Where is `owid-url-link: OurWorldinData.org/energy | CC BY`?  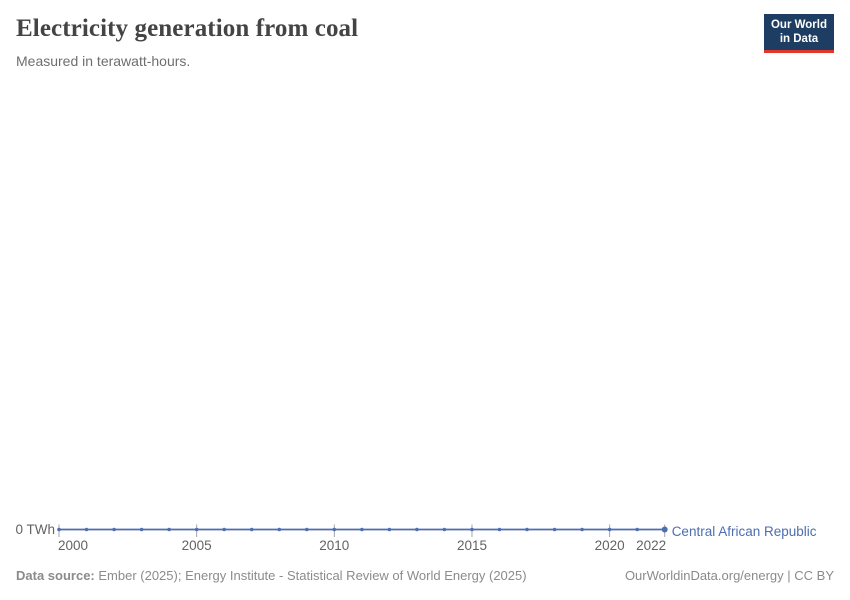
owid-url-link: OurWorldinData.org/energy | CC BY is located at coordinates (729, 575).